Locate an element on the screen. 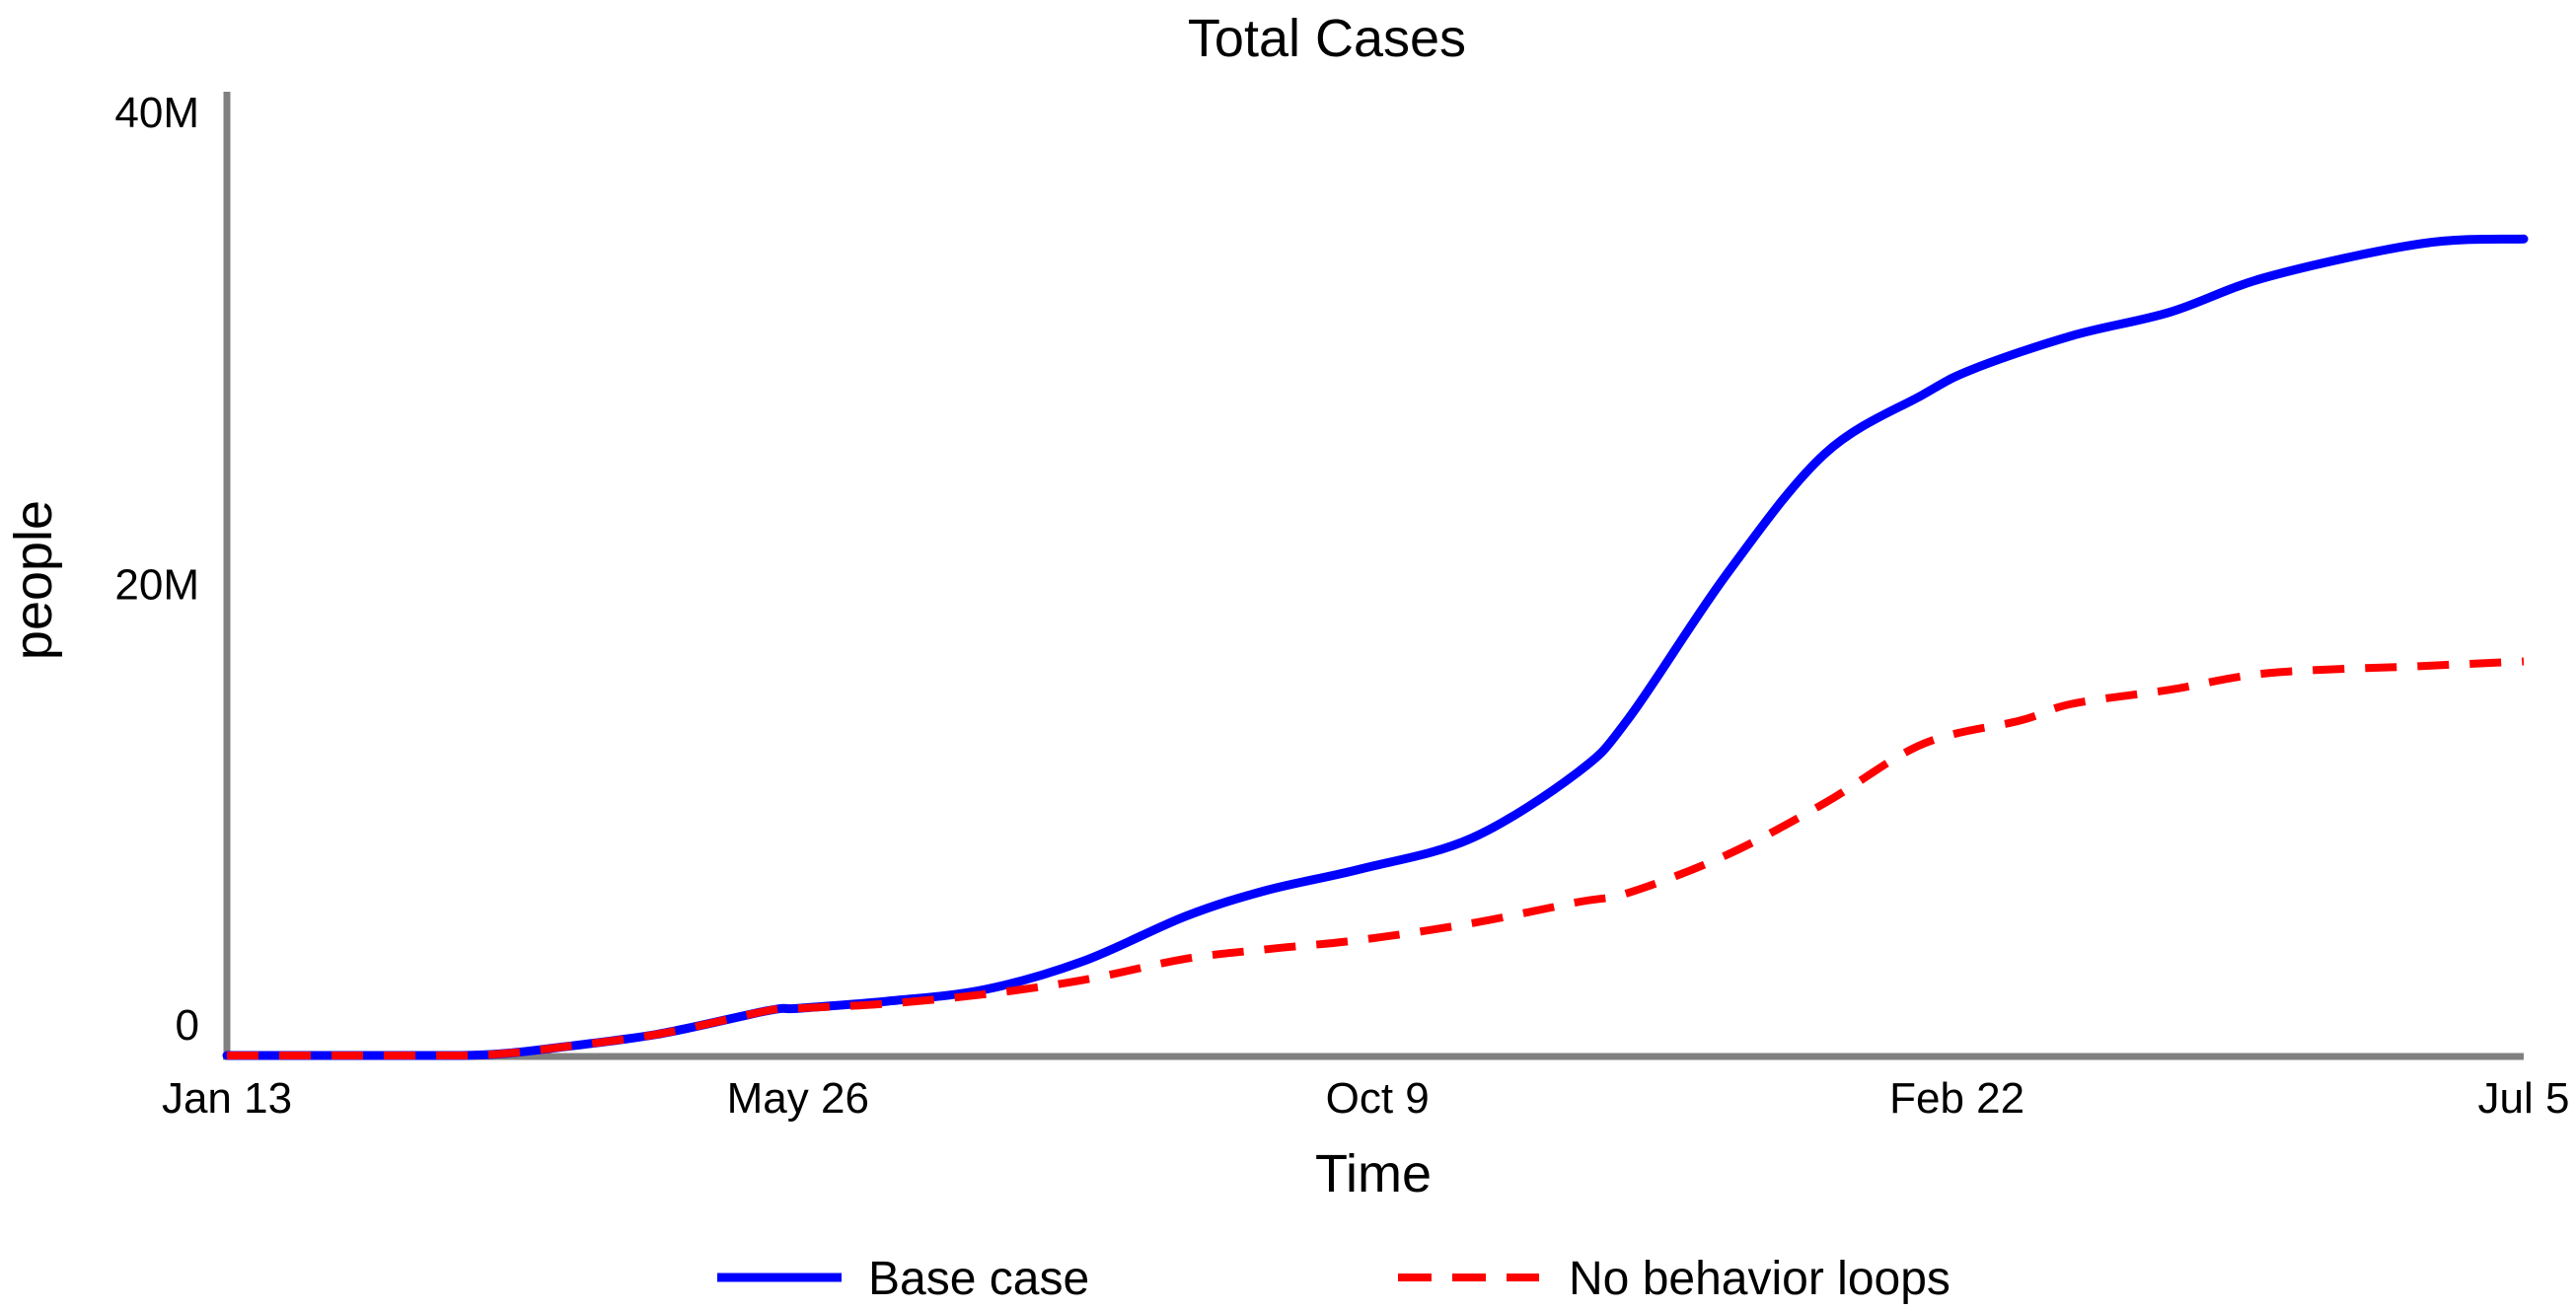 Image resolution: width=2576 pixels, height=1310 pixels. legend-label: No behavior loops is located at coordinates (1759, 1279).